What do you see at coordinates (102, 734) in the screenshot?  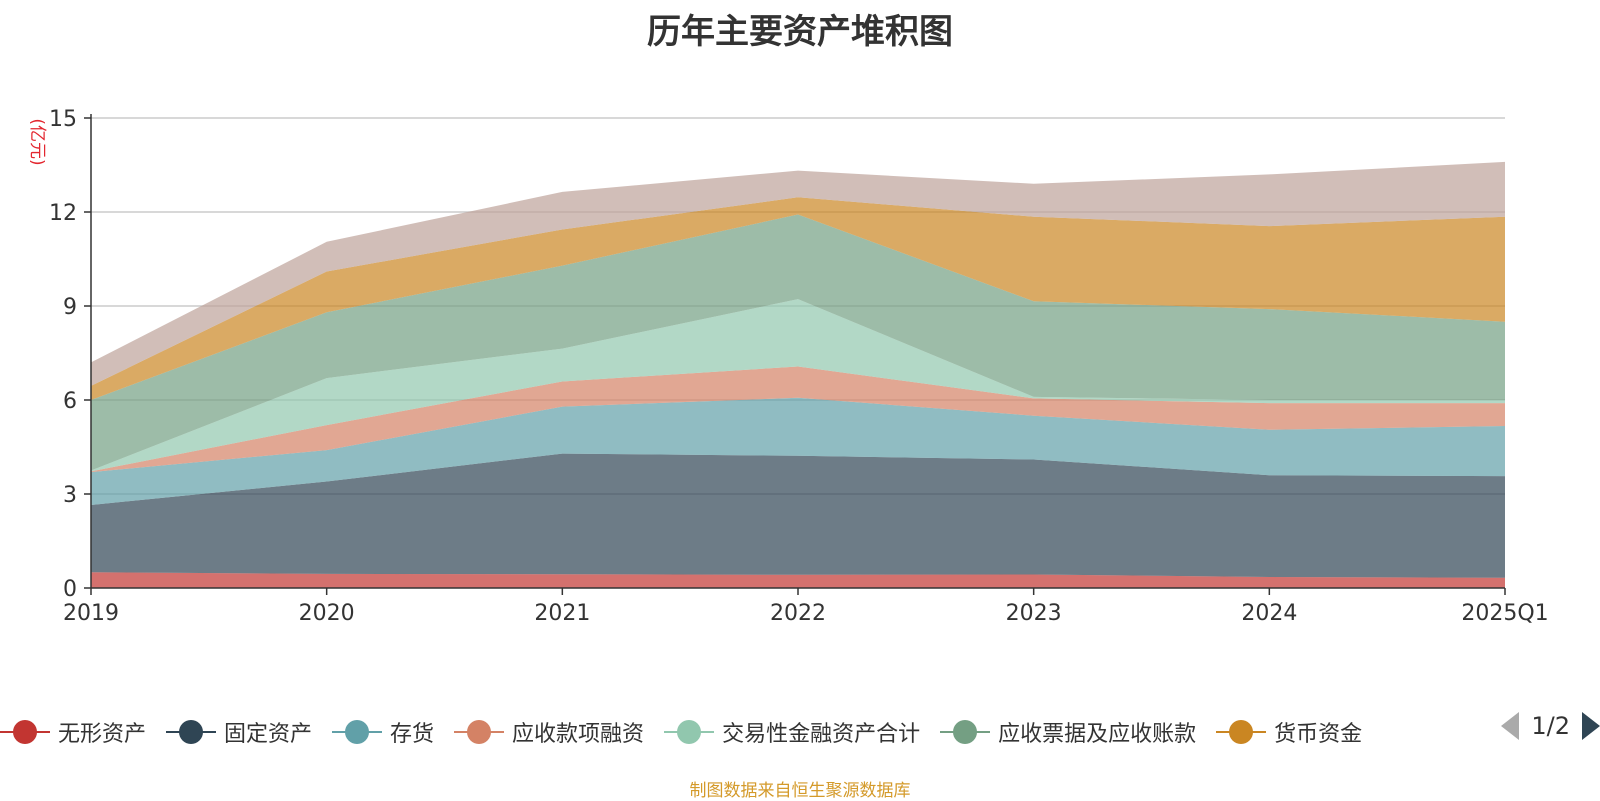 I see `legend-item-label: 无形资产` at bounding box center [102, 734].